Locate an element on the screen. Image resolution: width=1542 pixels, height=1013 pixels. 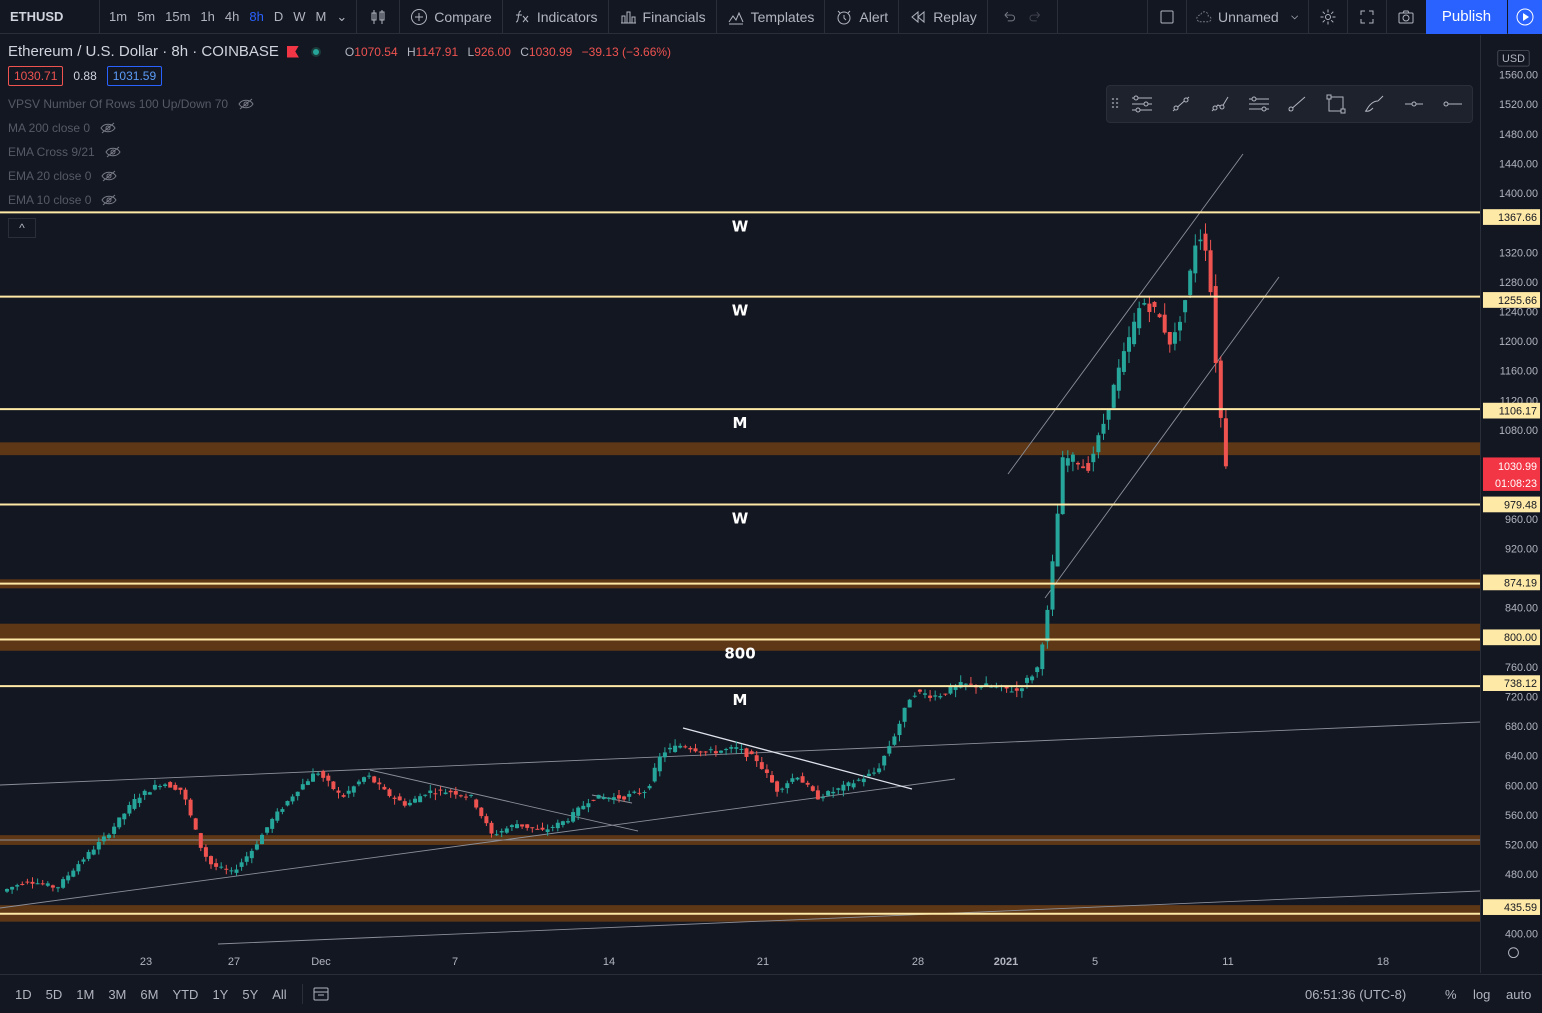
flag-icon is located at coordinates (292, 51).